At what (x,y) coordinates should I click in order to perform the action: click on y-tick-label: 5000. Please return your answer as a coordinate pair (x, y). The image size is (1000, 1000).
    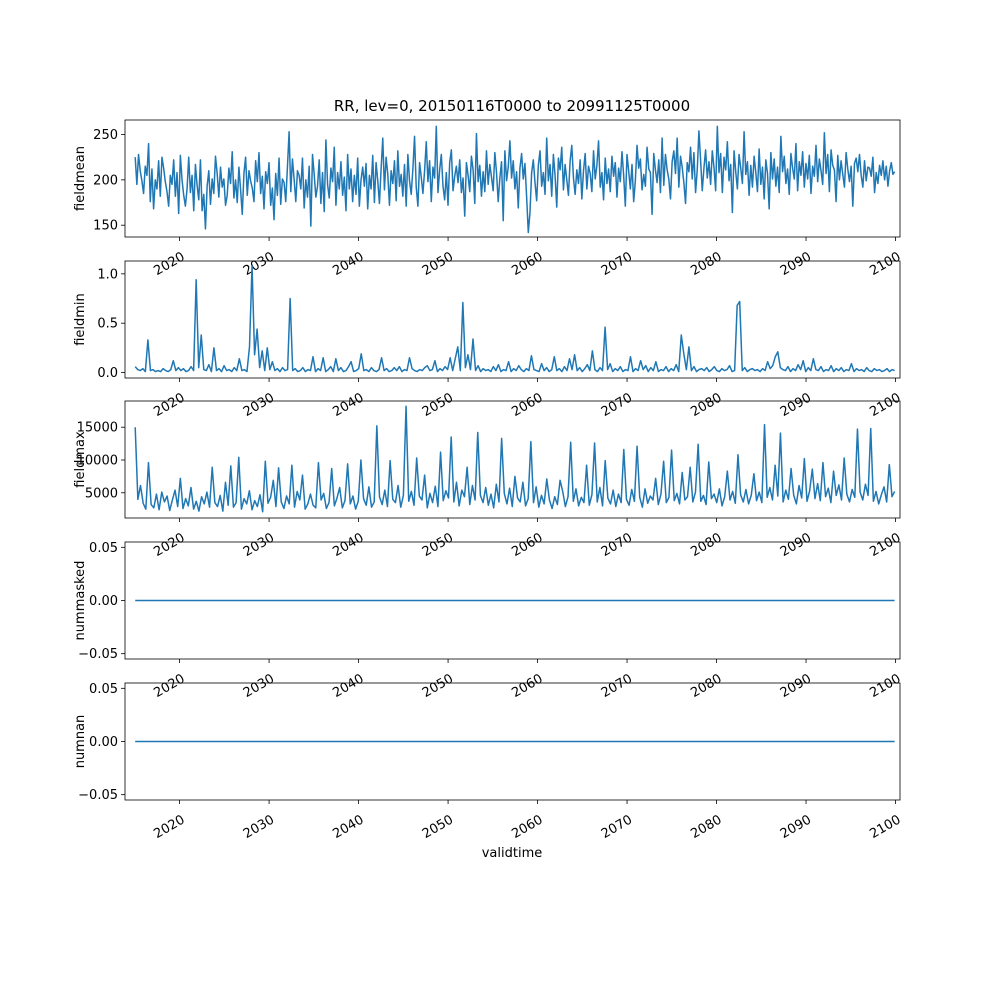
    Looking at the image, I should click on (101, 493).